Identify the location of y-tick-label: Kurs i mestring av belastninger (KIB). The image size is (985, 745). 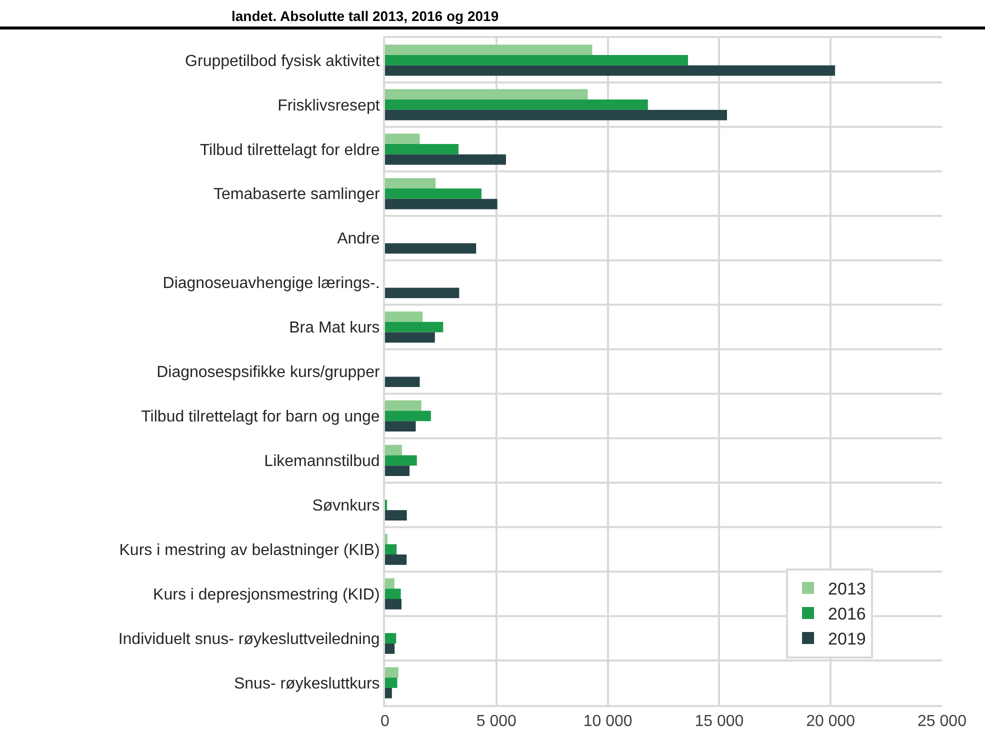
(249, 550).